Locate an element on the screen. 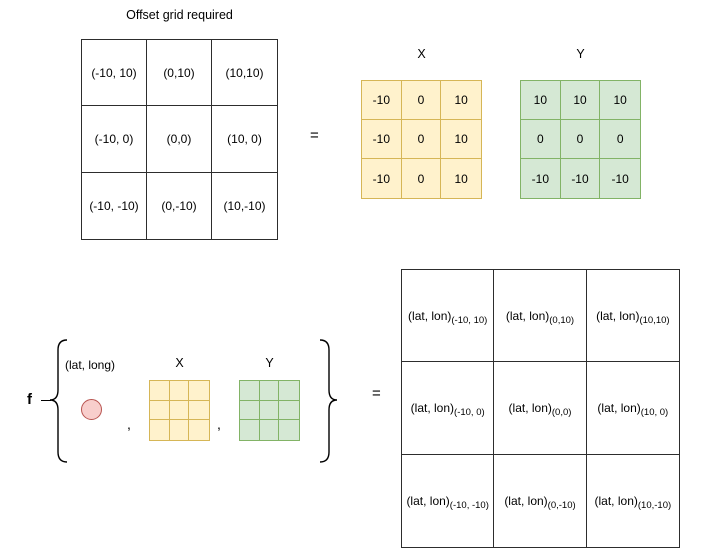 The image size is (701, 551). function-connector-line is located at coordinates (46, 401).